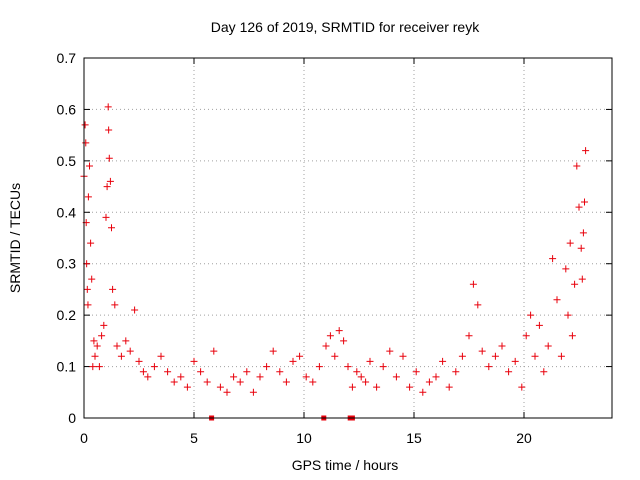 Image resolution: width=640 pixels, height=480 pixels. What do you see at coordinates (67, 161) in the screenshot?
I see `y-tick-label: 0.5` at bounding box center [67, 161].